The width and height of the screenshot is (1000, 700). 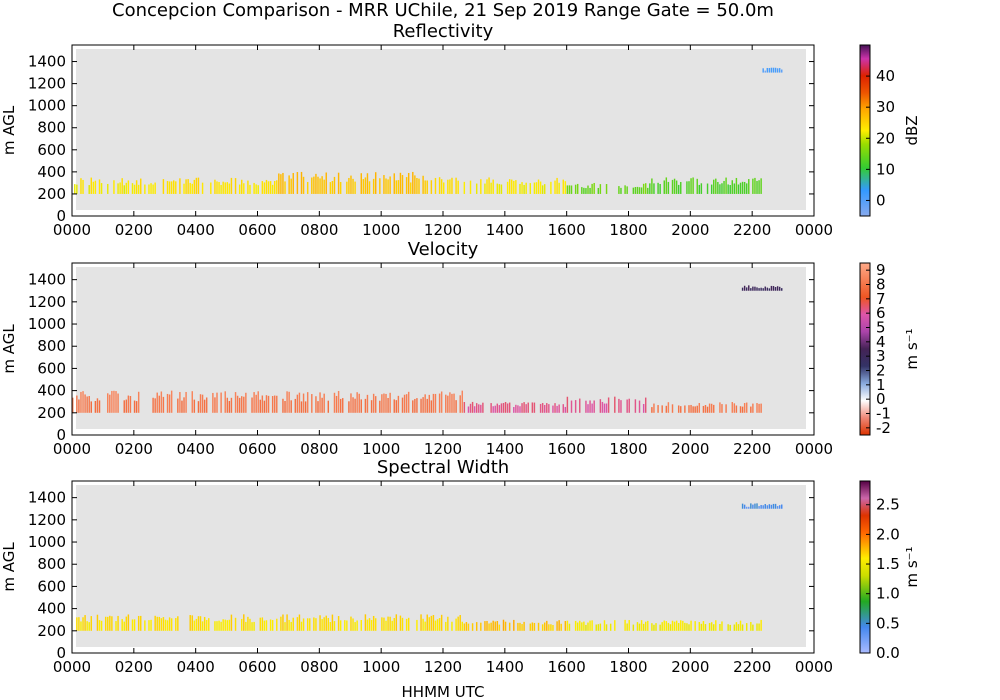 What do you see at coordinates (47, 324) in the screenshot?
I see `y-tick-label: 1000` at bounding box center [47, 324].